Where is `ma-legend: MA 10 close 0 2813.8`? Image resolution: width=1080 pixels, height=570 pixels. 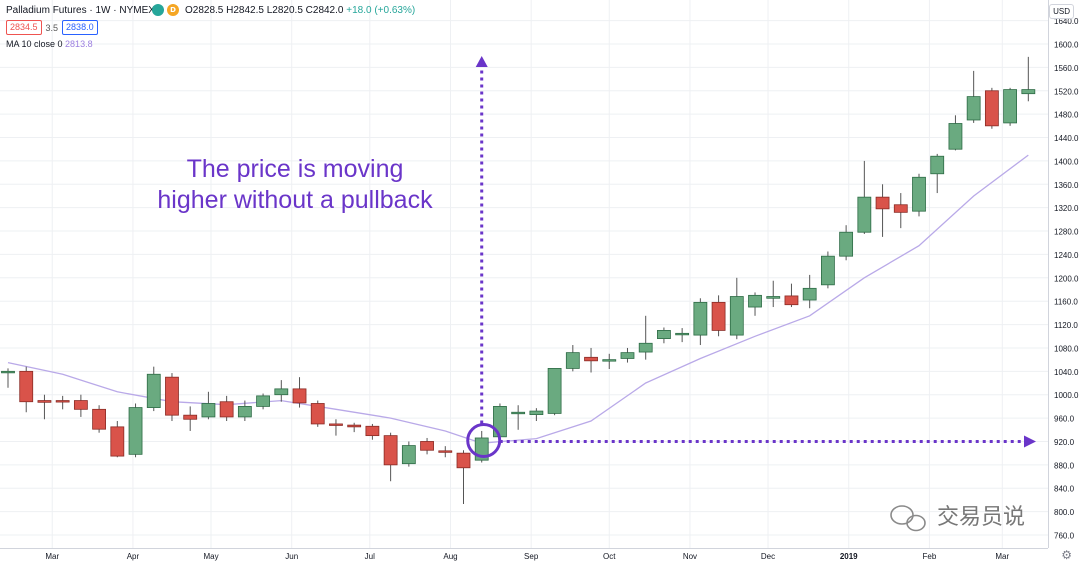
ma-legend: MA 10 close 0 2813.8 is located at coordinates (49, 44).